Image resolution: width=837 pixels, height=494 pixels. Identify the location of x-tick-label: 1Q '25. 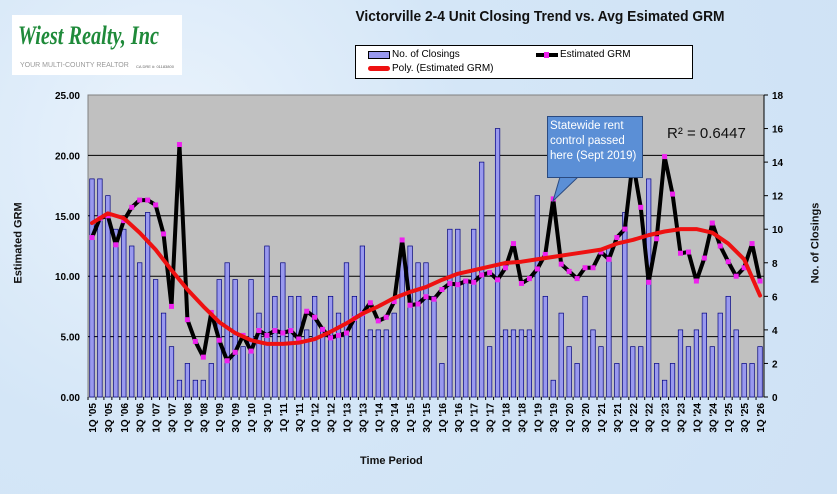
(729, 418).